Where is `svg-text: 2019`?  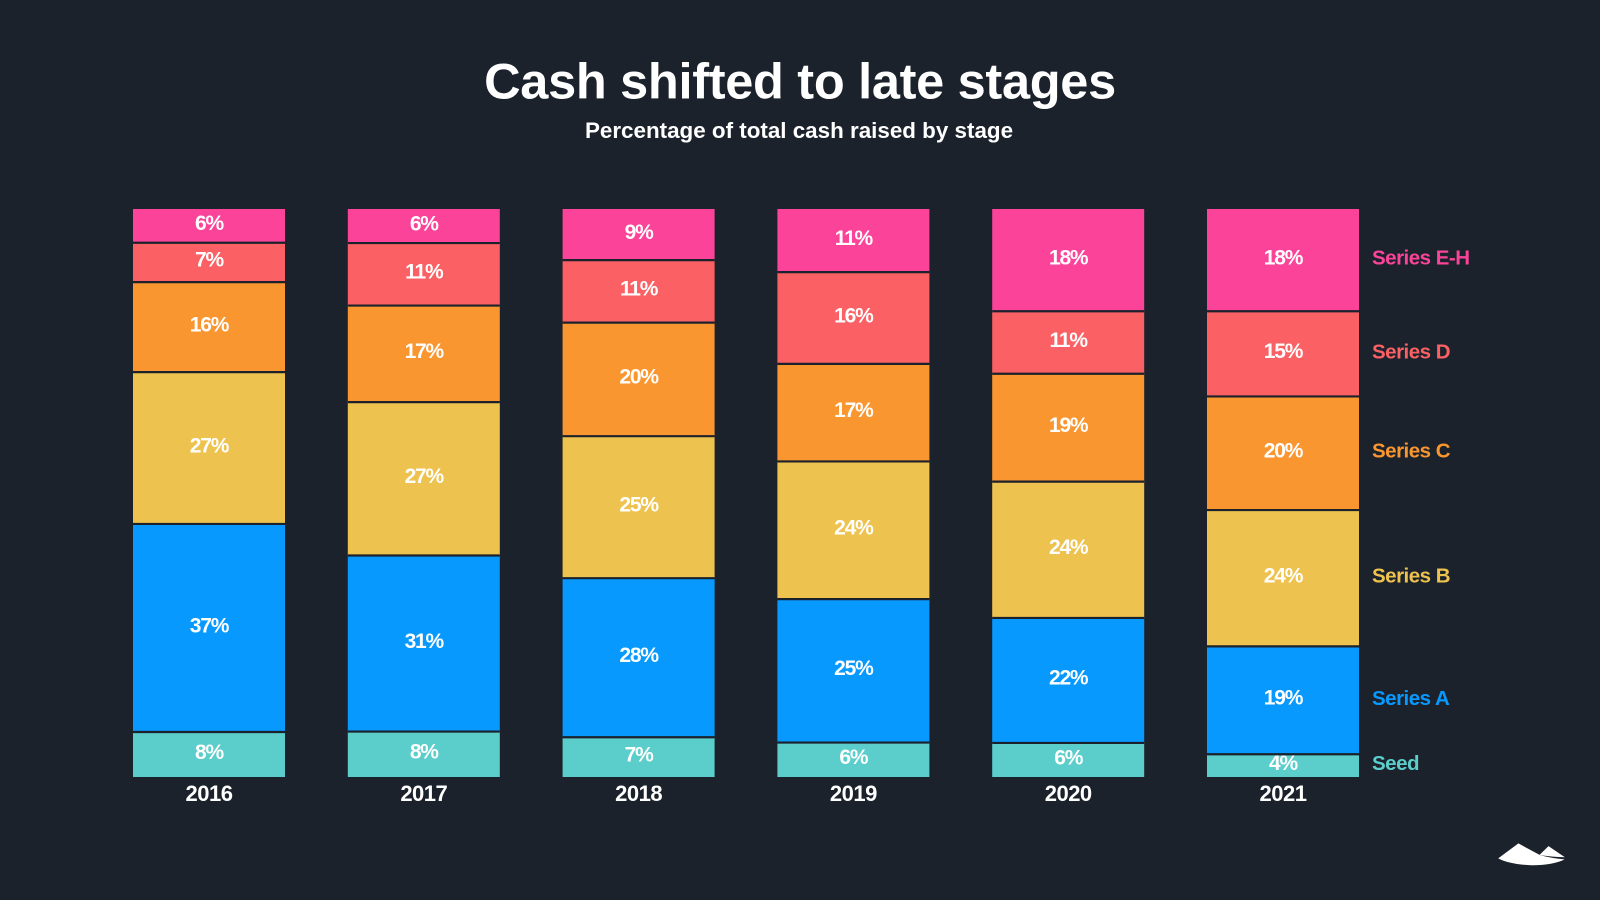 svg-text: 2019 is located at coordinates (853, 793).